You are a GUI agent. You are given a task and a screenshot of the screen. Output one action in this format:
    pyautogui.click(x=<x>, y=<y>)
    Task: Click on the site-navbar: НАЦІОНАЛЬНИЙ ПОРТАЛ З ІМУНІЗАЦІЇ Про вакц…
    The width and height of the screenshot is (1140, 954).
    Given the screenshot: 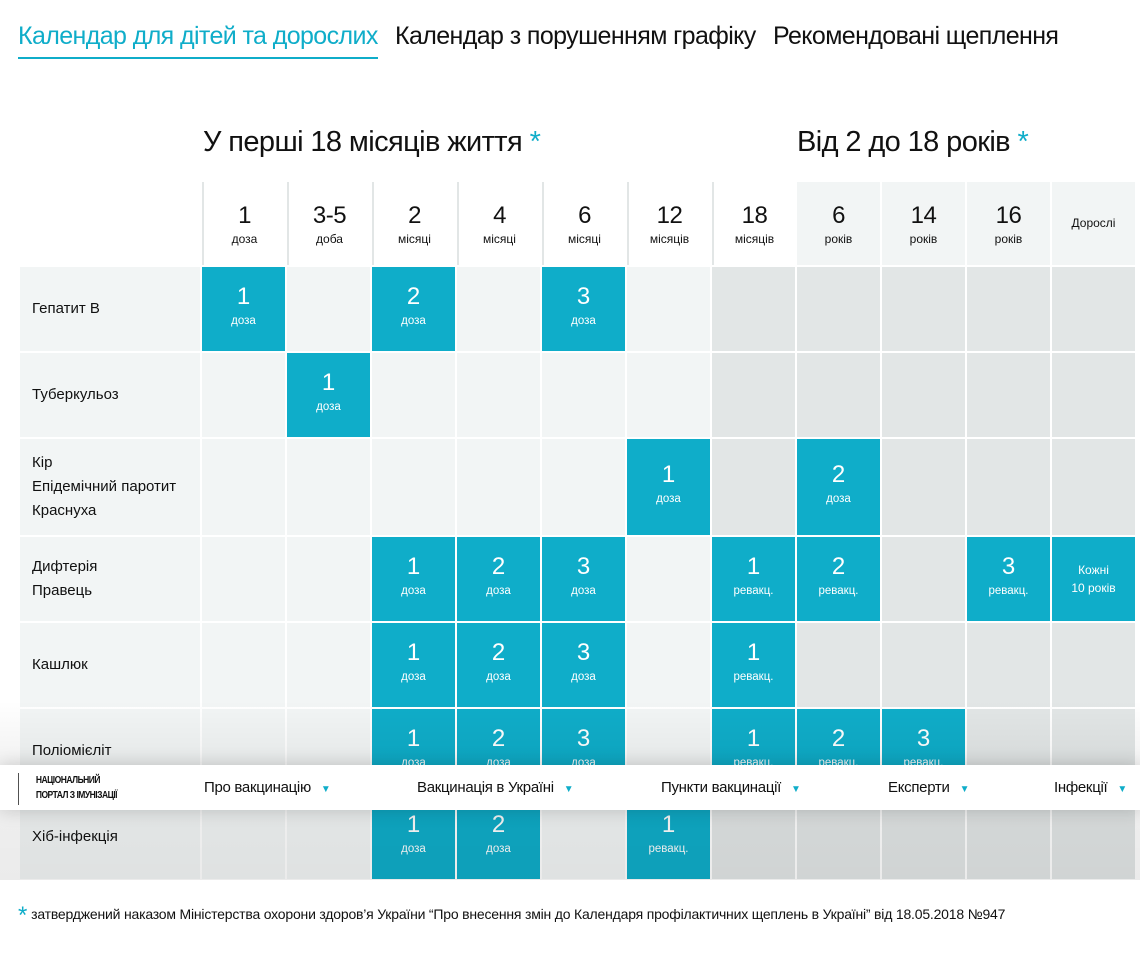 What is the action you would take?
    pyautogui.click(x=570, y=787)
    